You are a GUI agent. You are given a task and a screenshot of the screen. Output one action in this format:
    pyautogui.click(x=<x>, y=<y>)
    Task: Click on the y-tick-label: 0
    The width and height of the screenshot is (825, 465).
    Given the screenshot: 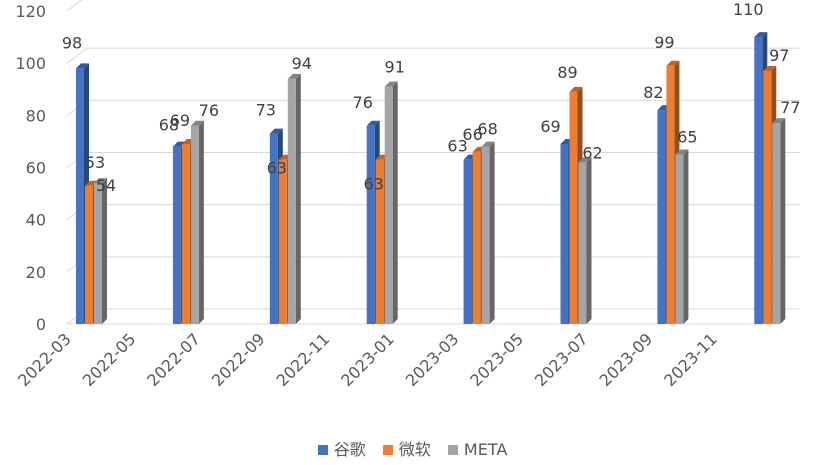 What is the action you would take?
    pyautogui.click(x=41, y=324)
    